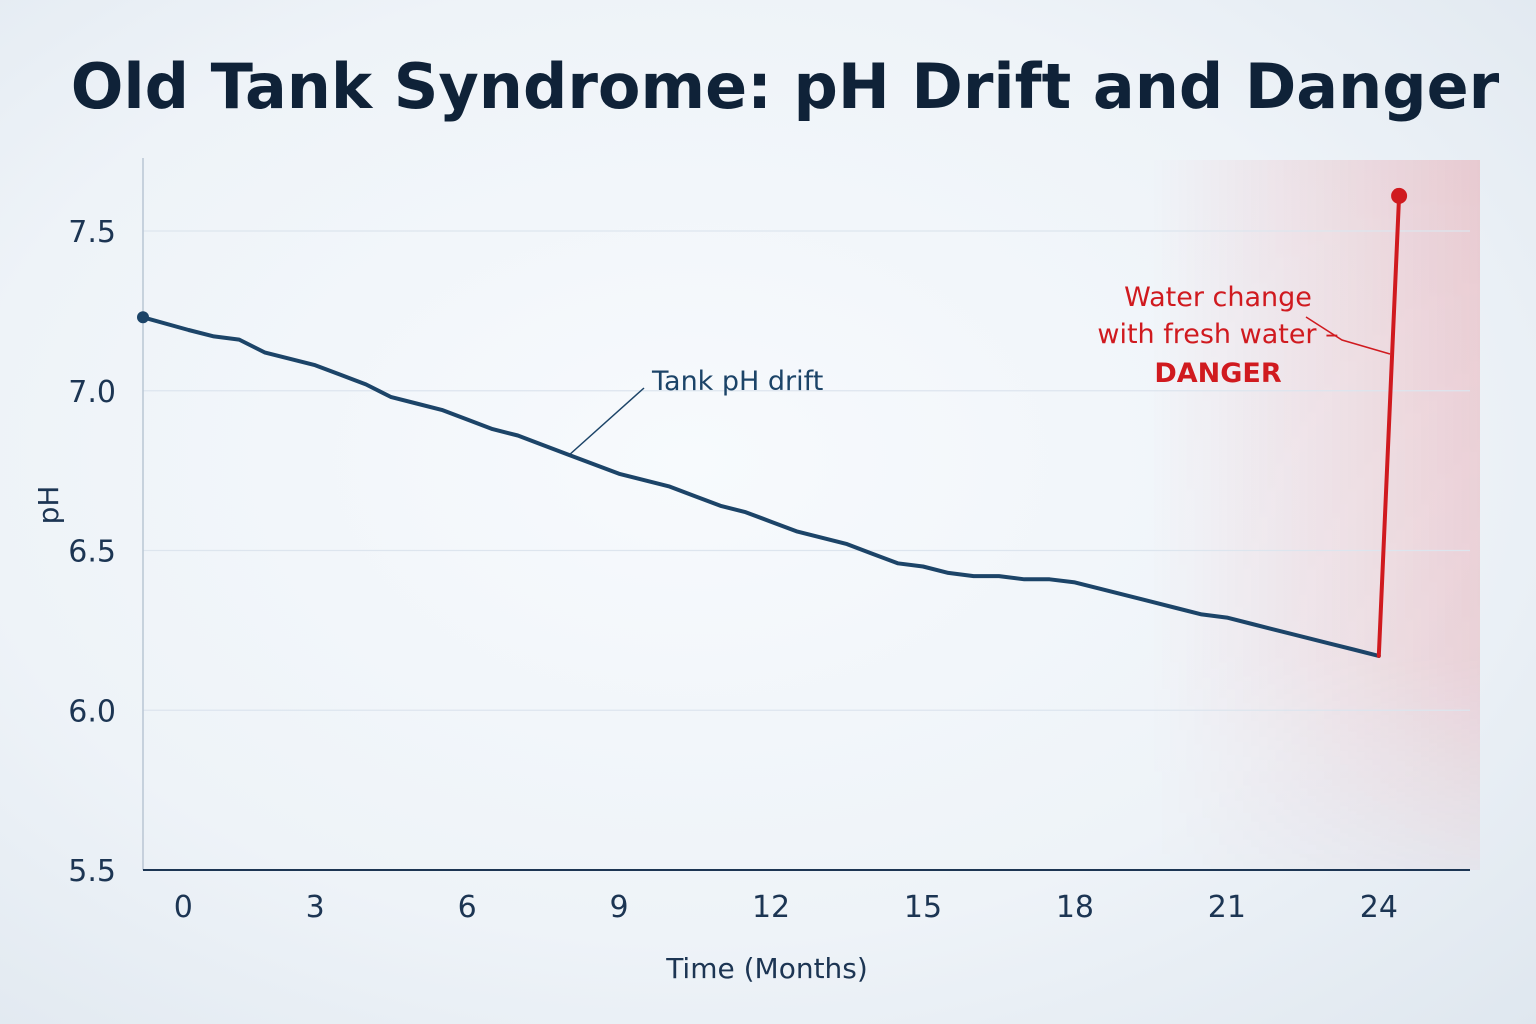 The width and height of the screenshot is (1536, 1024). What do you see at coordinates (1389, 425) in the screenshot?
I see `water-change-series-line` at bounding box center [1389, 425].